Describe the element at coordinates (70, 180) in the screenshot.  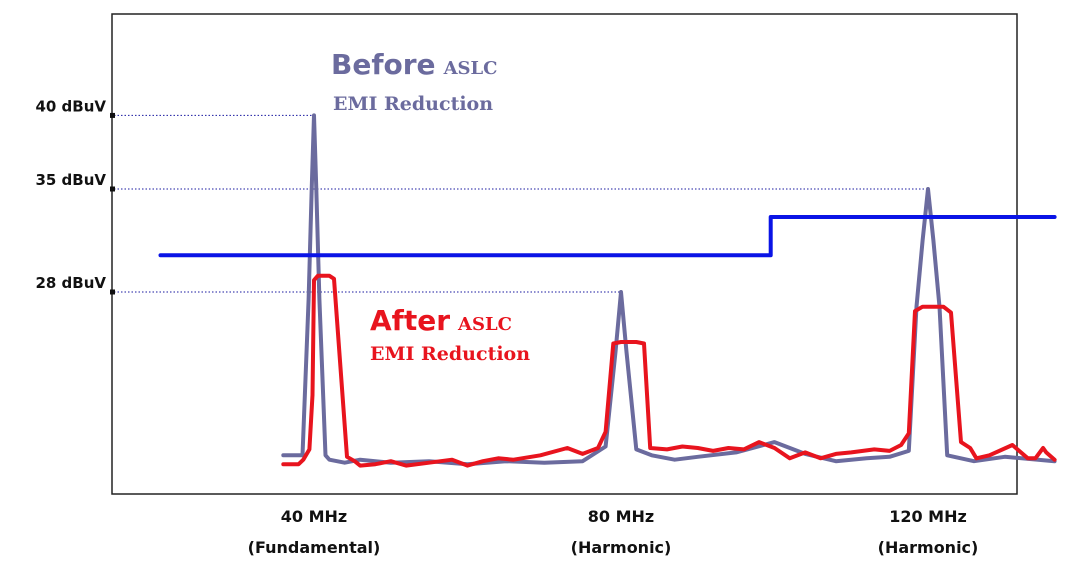
I see `y-tick-label-1: 35 dBuV` at that location.